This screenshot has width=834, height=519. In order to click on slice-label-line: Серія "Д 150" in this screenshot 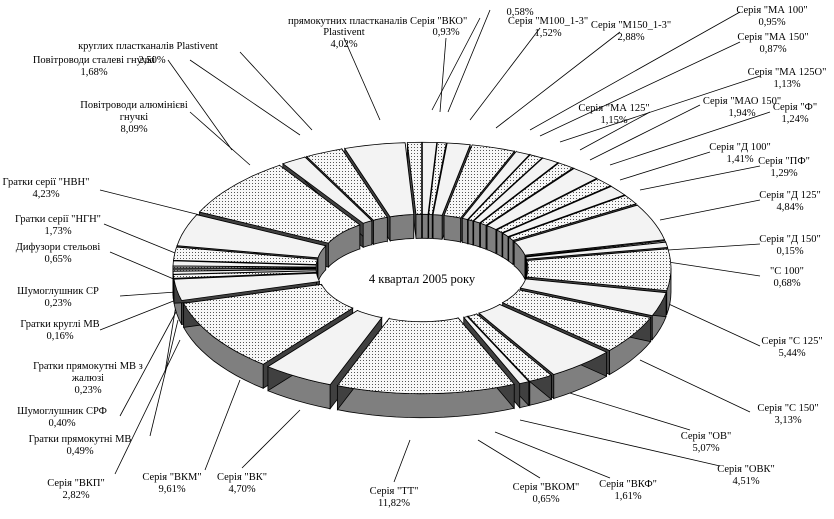, I will do `click(790, 239)`.